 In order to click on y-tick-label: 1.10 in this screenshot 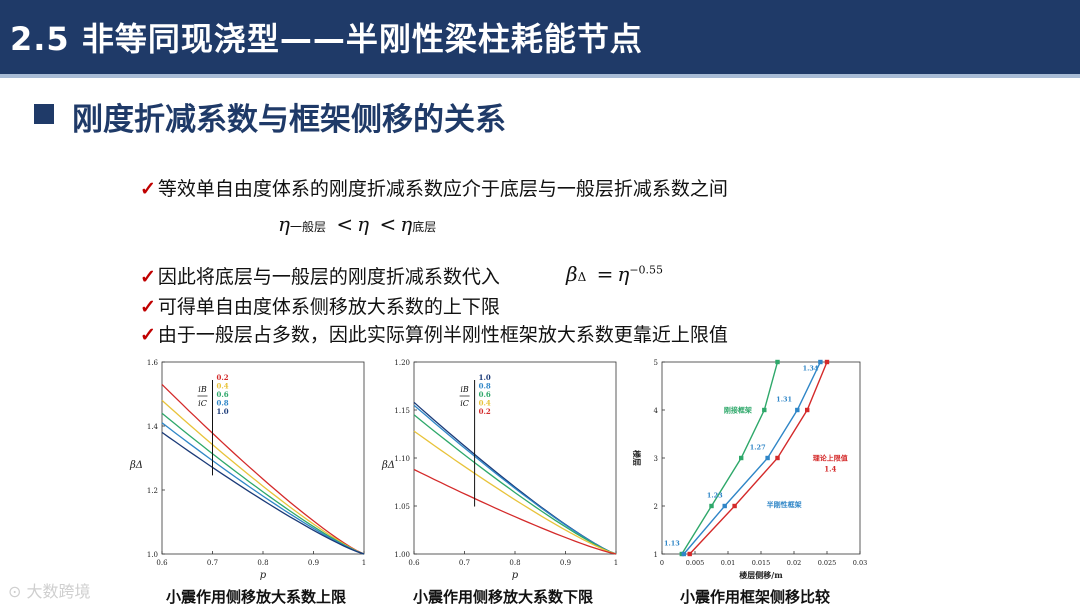, I will do `click(402, 459)`.